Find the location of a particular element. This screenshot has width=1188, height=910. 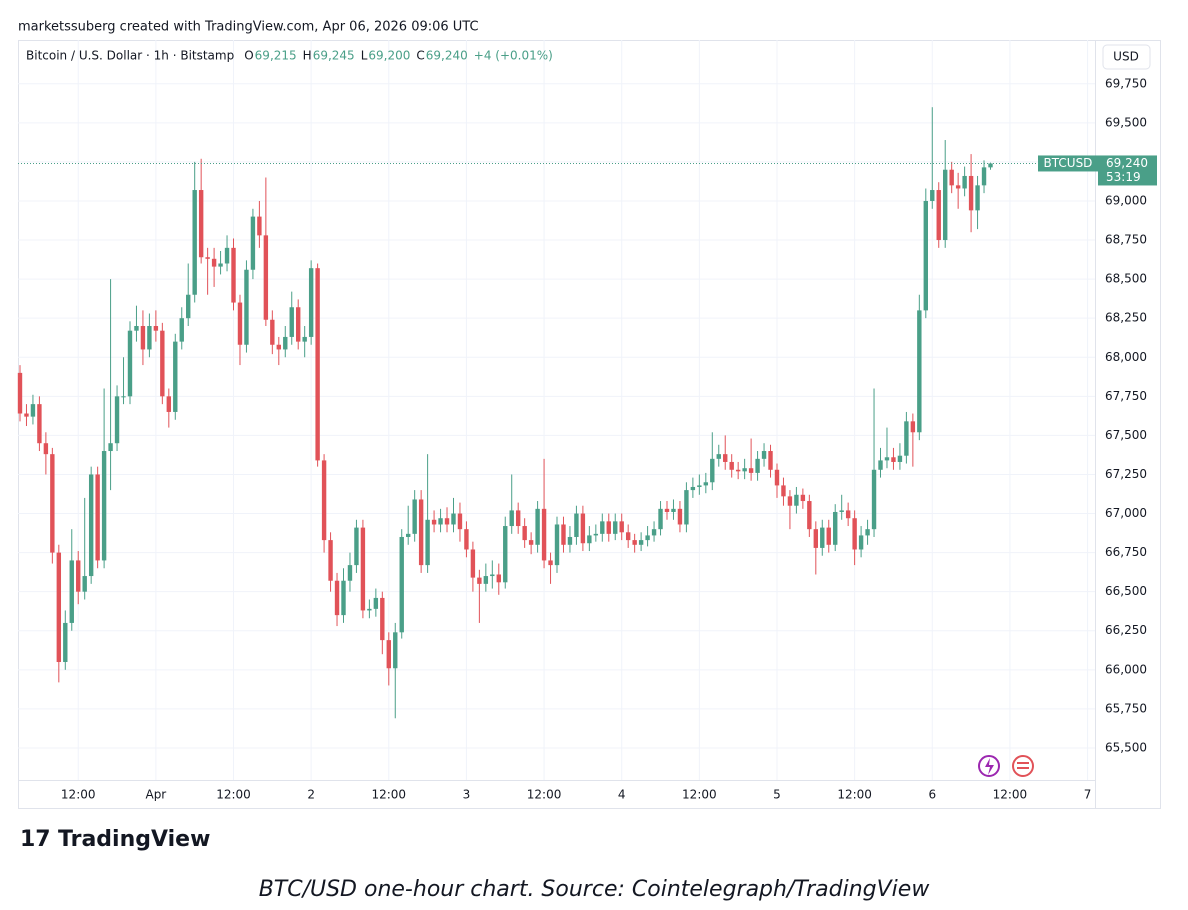

symbol-tag-text: BTCUSD is located at coordinates (1068, 163).